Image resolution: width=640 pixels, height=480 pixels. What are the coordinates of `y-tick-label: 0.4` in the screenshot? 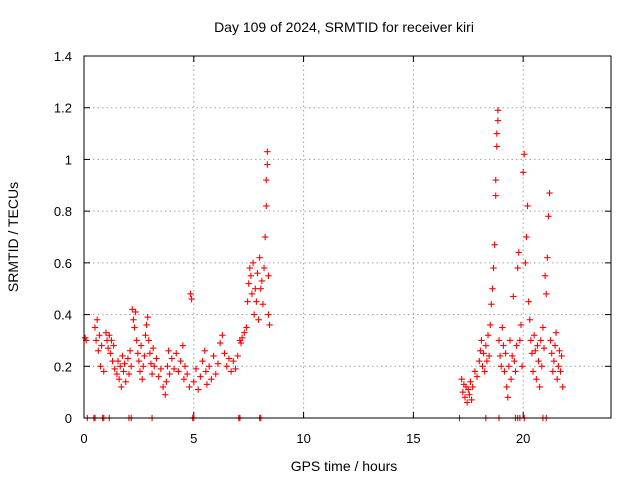 It's located at (63, 315).